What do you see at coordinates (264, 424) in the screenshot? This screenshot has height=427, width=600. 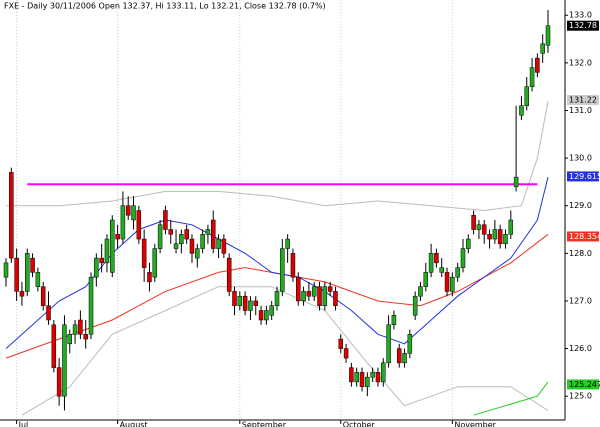 I see `x-tick-label: September` at bounding box center [264, 424].